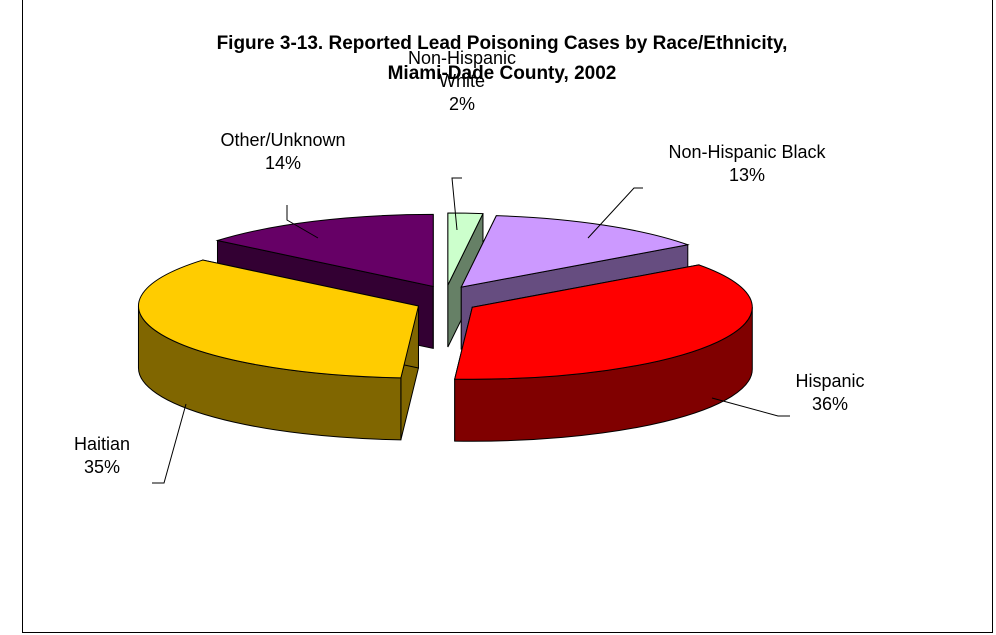  Describe the element at coordinates (102, 467) in the screenshot. I see `slice-label-text: 35%` at that location.